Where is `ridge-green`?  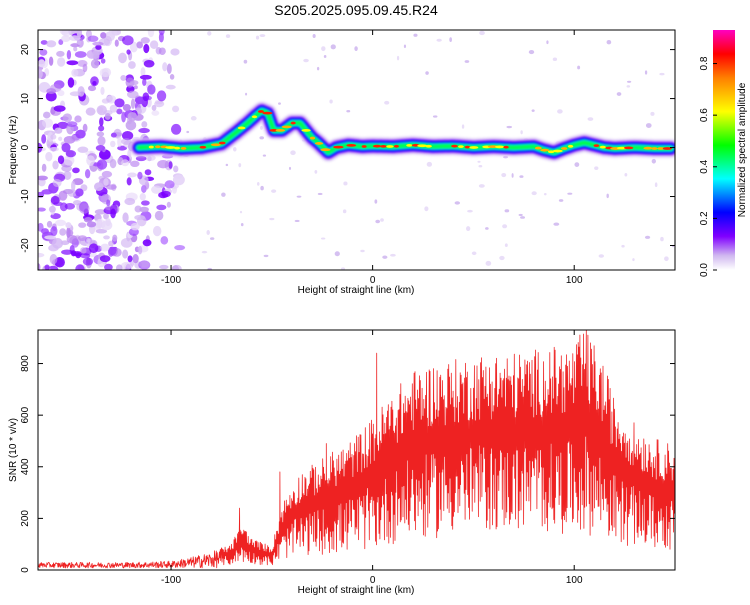
ridge-green is located at coordinates (404, 131).